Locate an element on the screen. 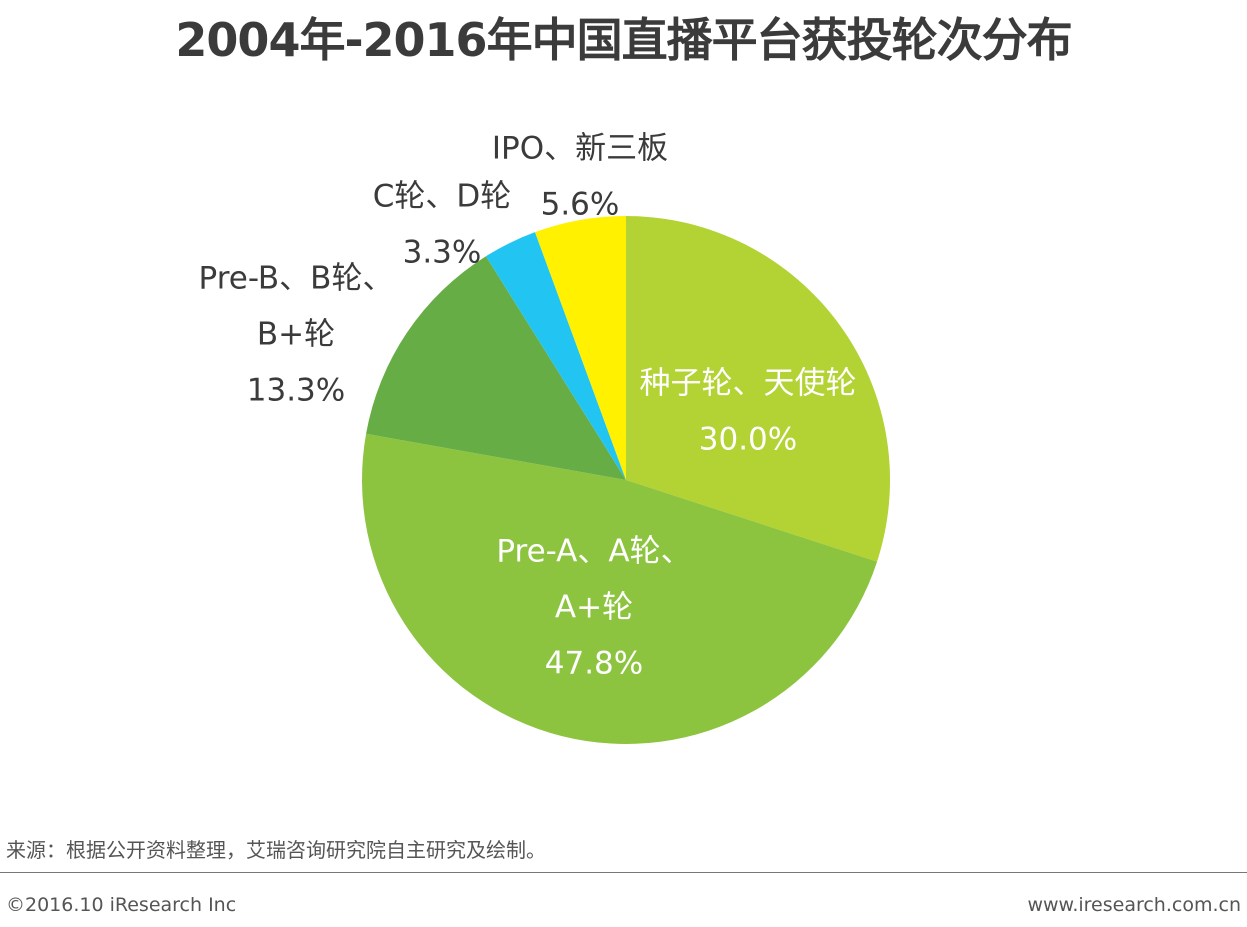 The width and height of the screenshot is (1247, 927). slice-value-label-5: 5.6% is located at coordinates (580, 205).